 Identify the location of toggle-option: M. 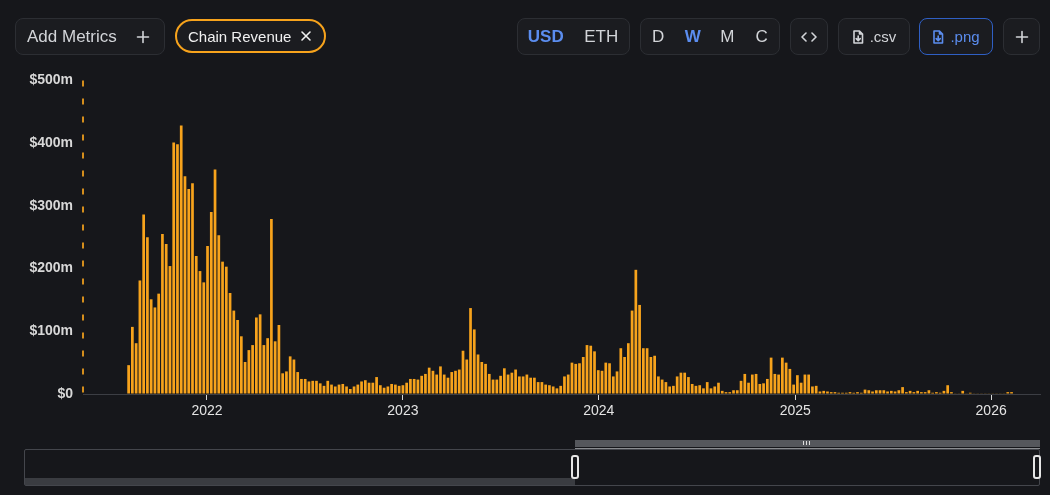
(727, 36).